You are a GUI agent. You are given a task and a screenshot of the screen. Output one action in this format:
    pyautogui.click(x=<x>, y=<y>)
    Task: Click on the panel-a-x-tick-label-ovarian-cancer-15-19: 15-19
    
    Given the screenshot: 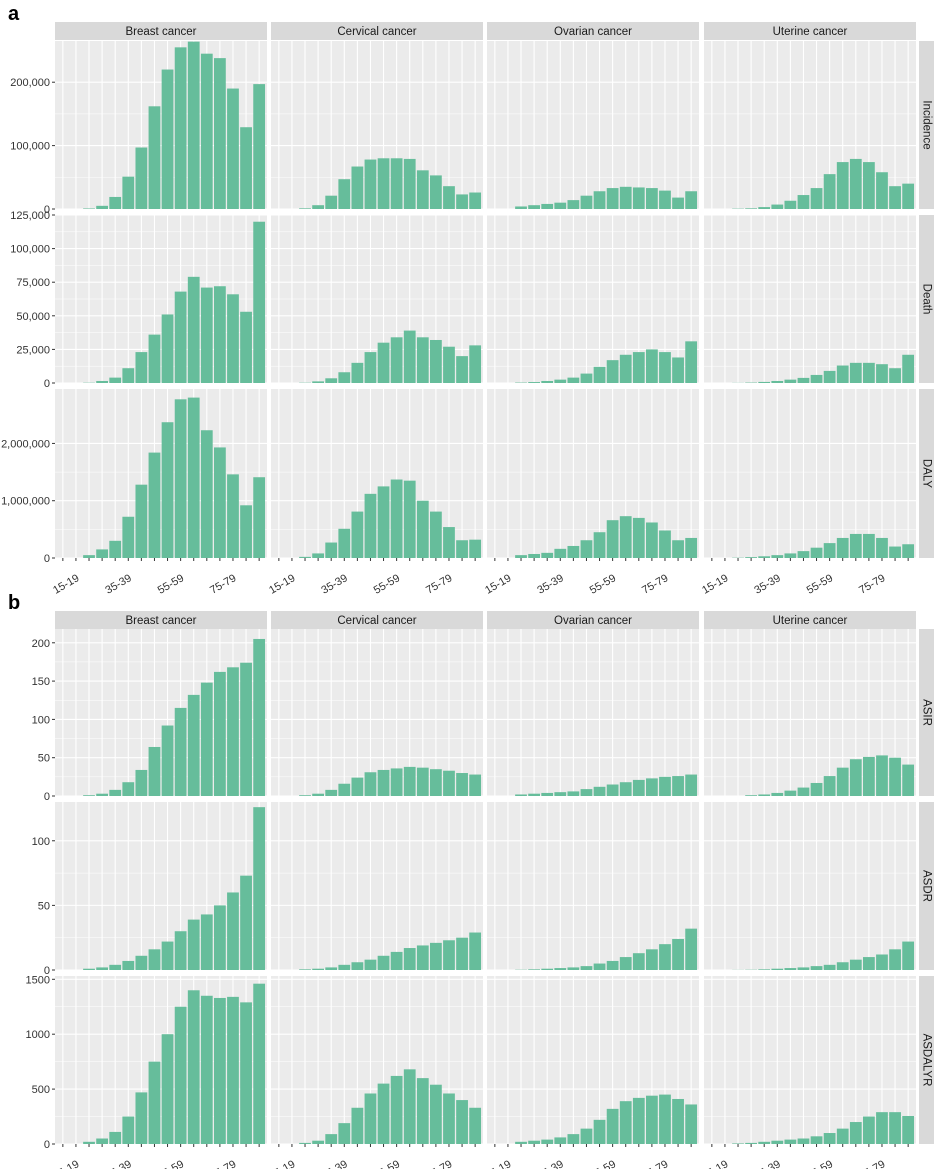 What is the action you would take?
    pyautogui.click(x=498, y=584)
    